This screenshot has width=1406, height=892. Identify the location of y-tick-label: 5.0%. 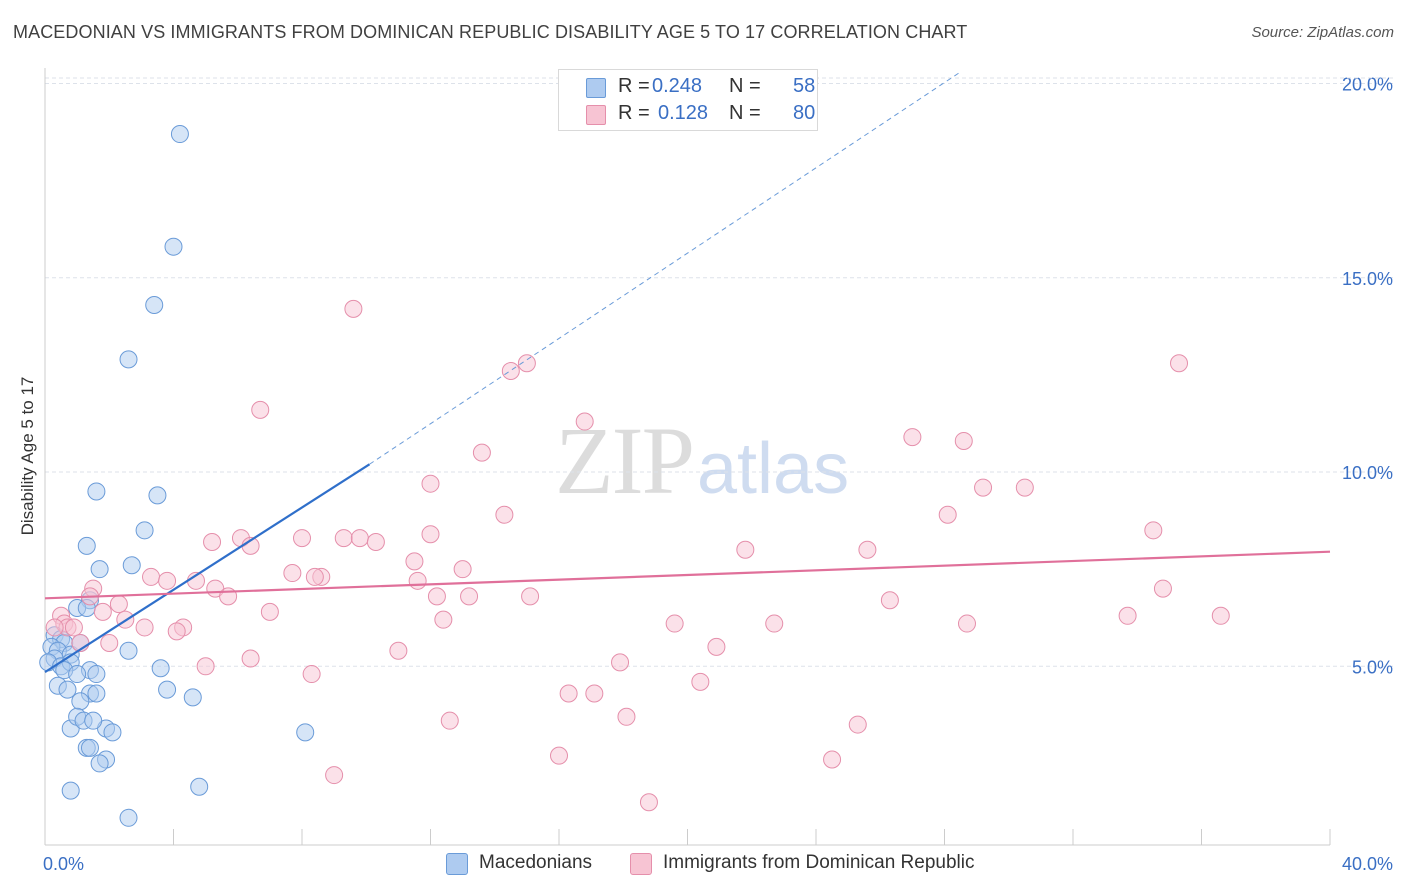
(1372, 667).